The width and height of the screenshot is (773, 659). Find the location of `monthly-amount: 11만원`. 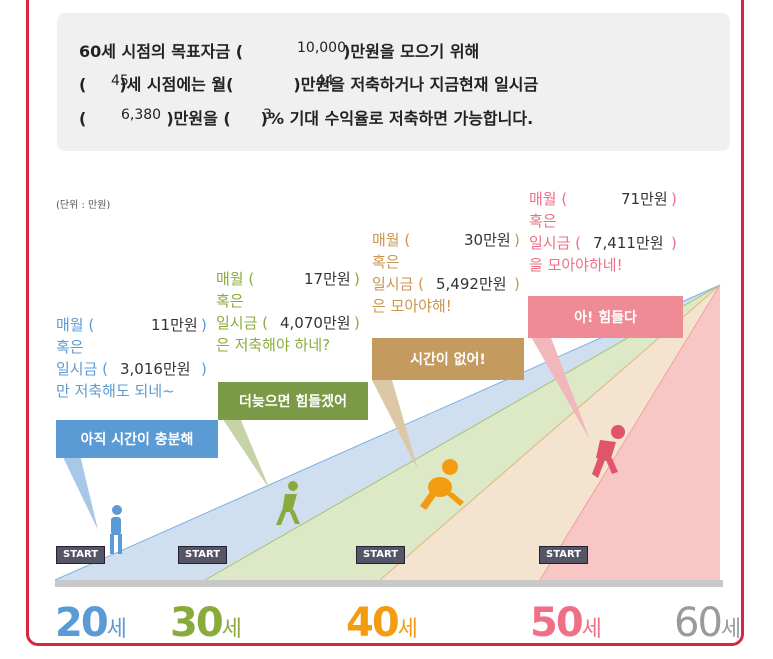

monthly-amount: 11만원 is located at coordinates (174, 325).